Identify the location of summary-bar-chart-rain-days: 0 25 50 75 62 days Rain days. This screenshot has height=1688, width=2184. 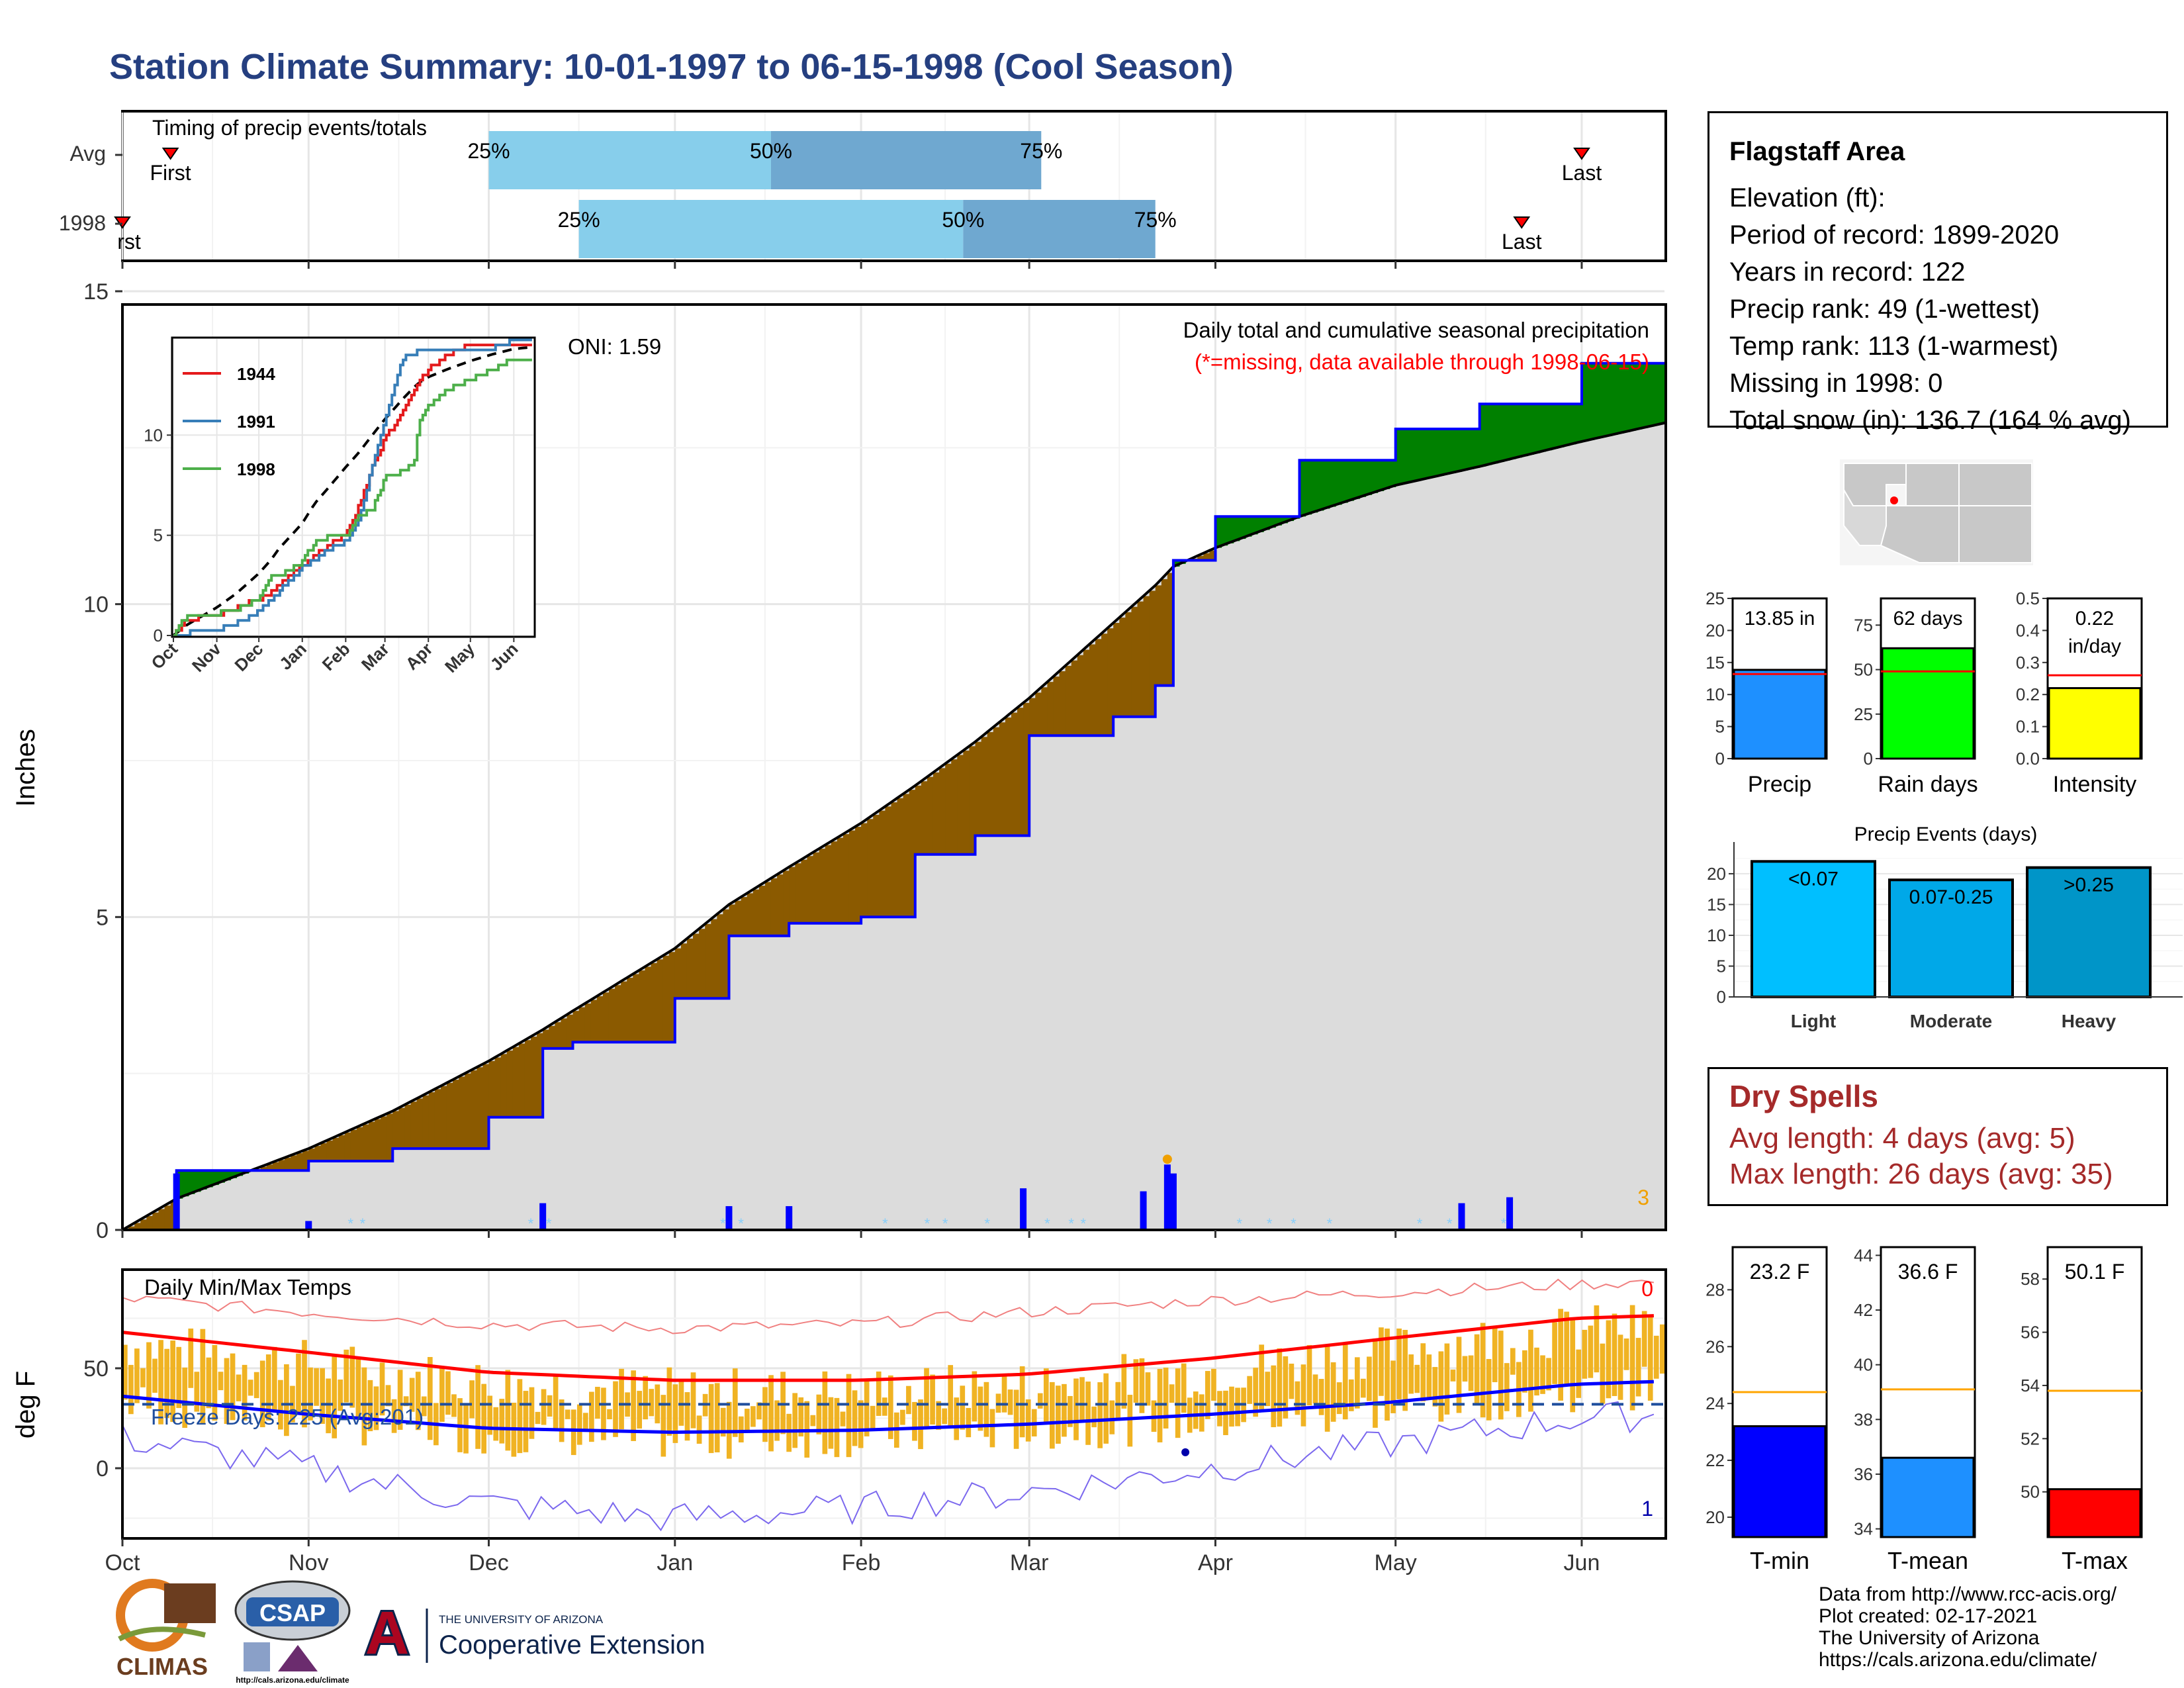
(1916, 697).